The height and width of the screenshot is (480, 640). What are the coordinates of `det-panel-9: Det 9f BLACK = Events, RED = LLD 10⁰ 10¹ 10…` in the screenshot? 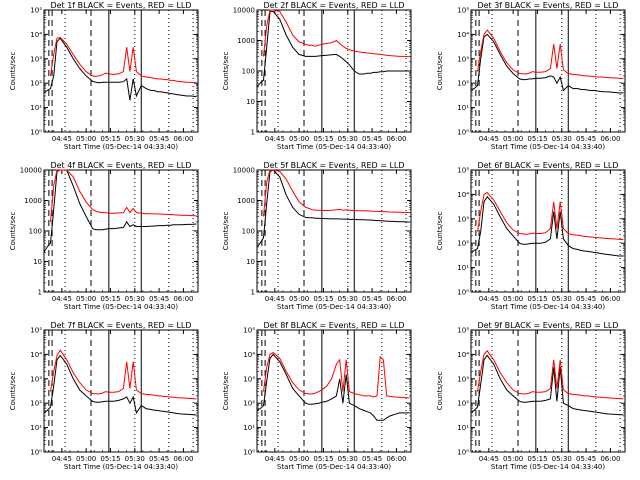 It's located at (531, 396).